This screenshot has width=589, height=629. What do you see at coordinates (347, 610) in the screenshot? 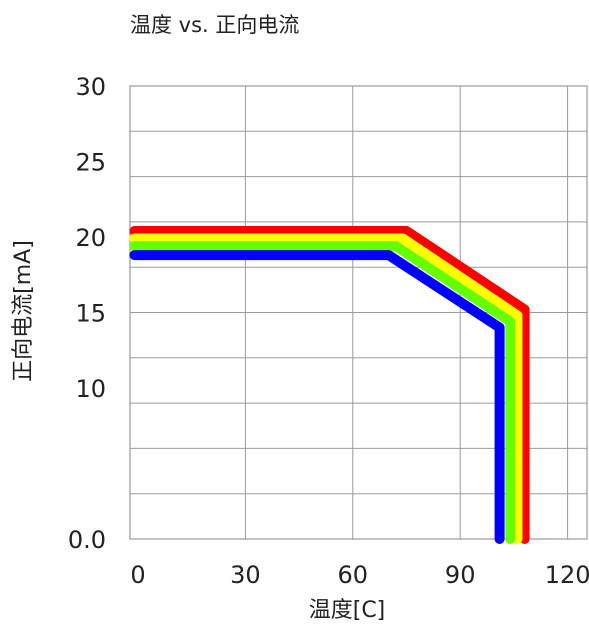
I see `x-axis-label: 温度[C]` at bounding box center [347, 610].